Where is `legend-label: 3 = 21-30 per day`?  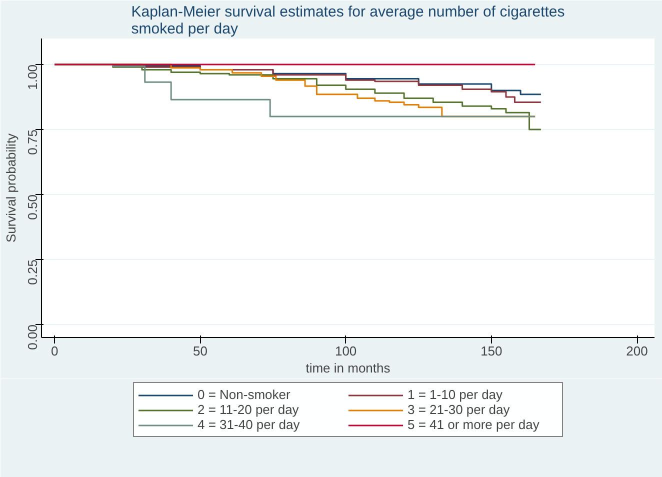 legend-label: 3 = 21-30 per day is located at coordinates (459, 409).